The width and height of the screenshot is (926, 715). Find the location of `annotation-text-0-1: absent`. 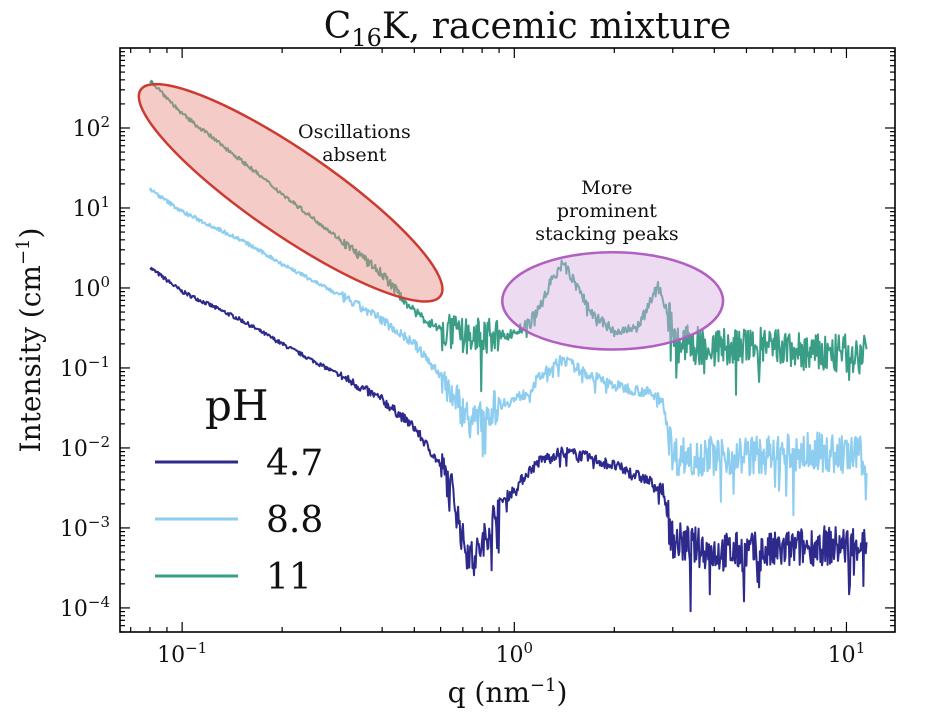

annotation-text-0-1: absent is located at coordinates (354, 155).